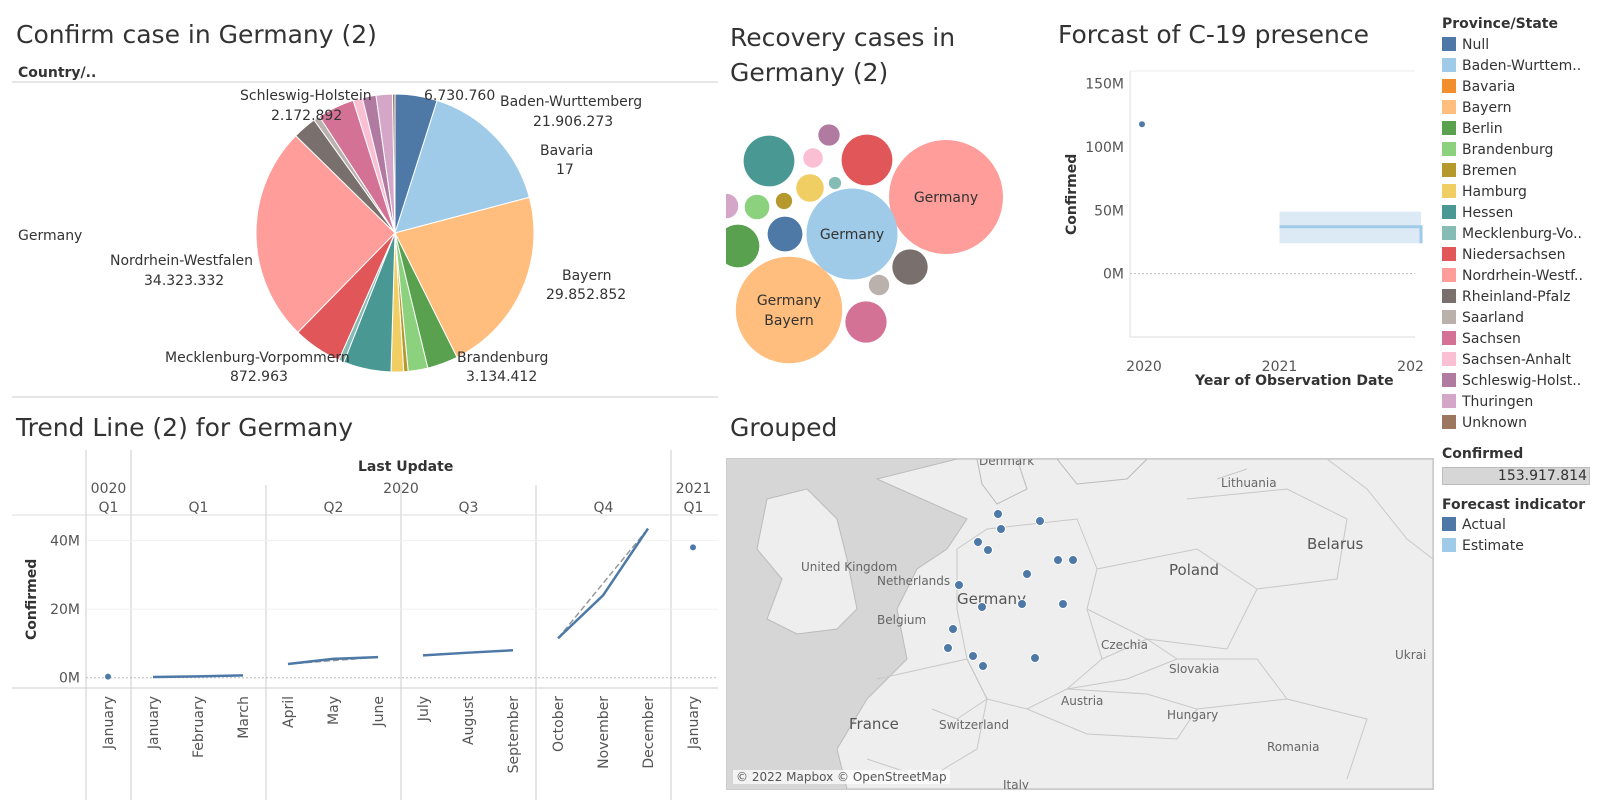 This screenshot has height=800, width=1600. Describe the element at coordinates (1506, 297) in the screenshot. I see `legend-item-rheinland-pfalz: Rheinland-Pfalz` at that location.